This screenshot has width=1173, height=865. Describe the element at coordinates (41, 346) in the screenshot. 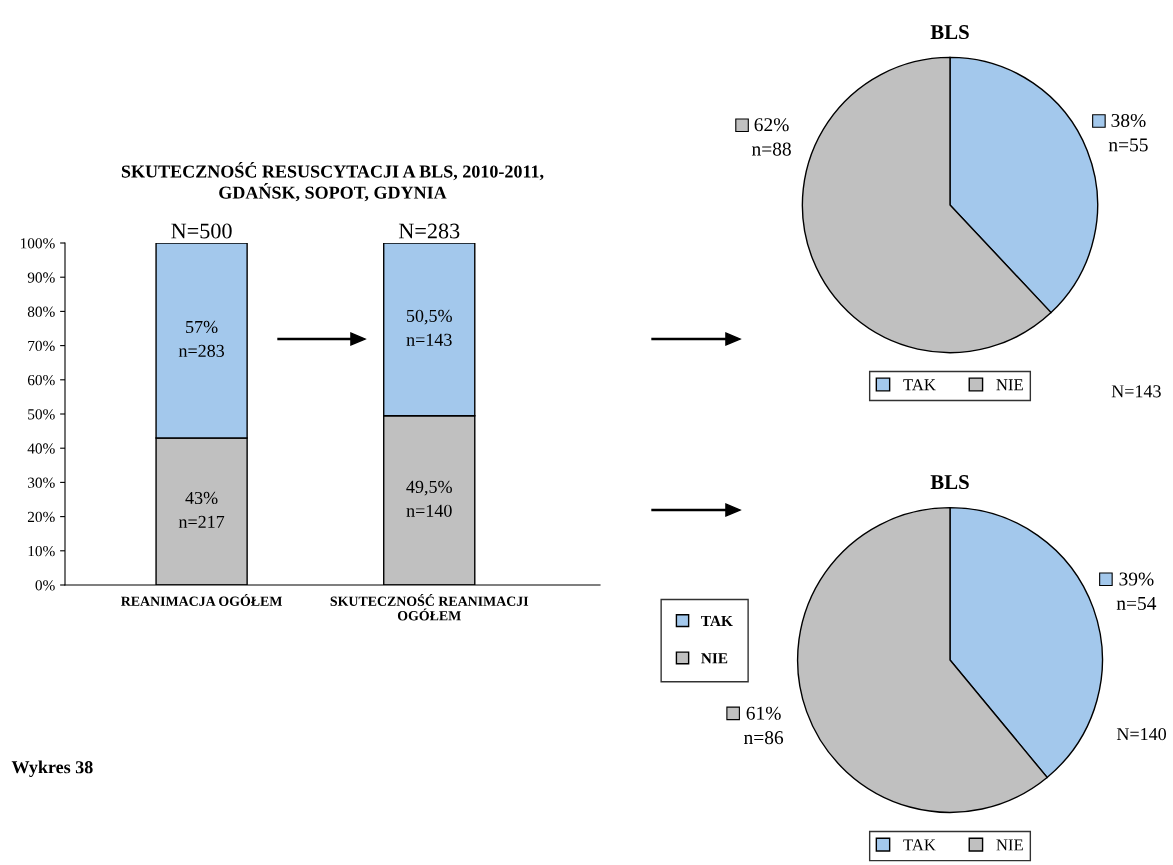

I see `y-tick-label: 70%` at that location.